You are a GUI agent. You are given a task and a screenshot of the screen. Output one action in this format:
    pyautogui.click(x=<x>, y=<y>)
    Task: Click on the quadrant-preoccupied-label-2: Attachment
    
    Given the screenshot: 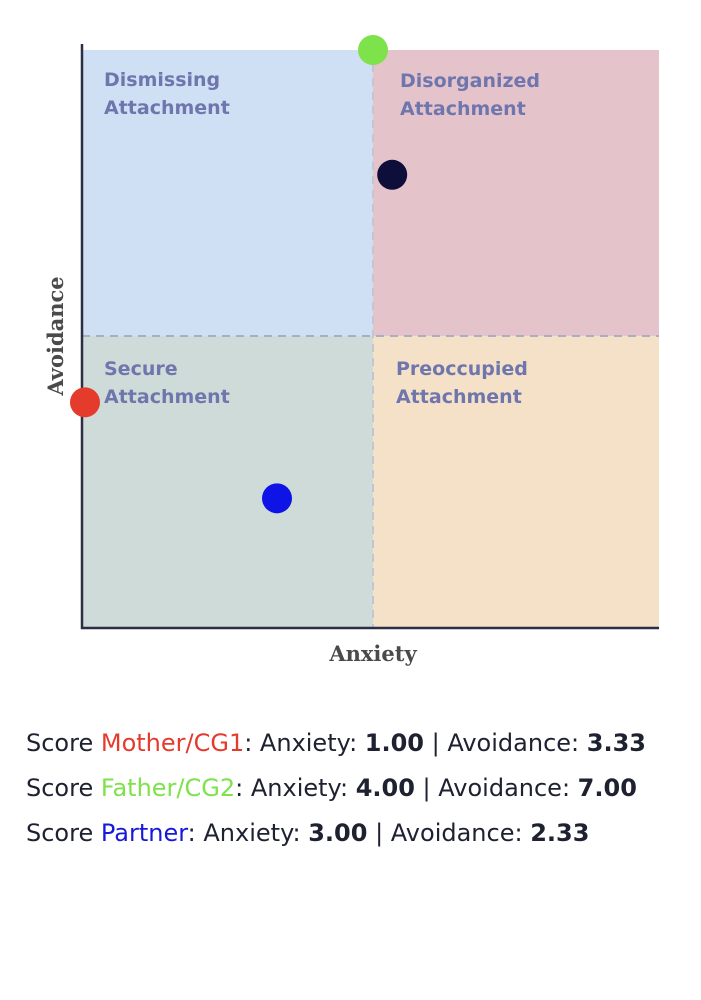 What is the action you would take?
    pyautogui.click(x=459, y=397)
    